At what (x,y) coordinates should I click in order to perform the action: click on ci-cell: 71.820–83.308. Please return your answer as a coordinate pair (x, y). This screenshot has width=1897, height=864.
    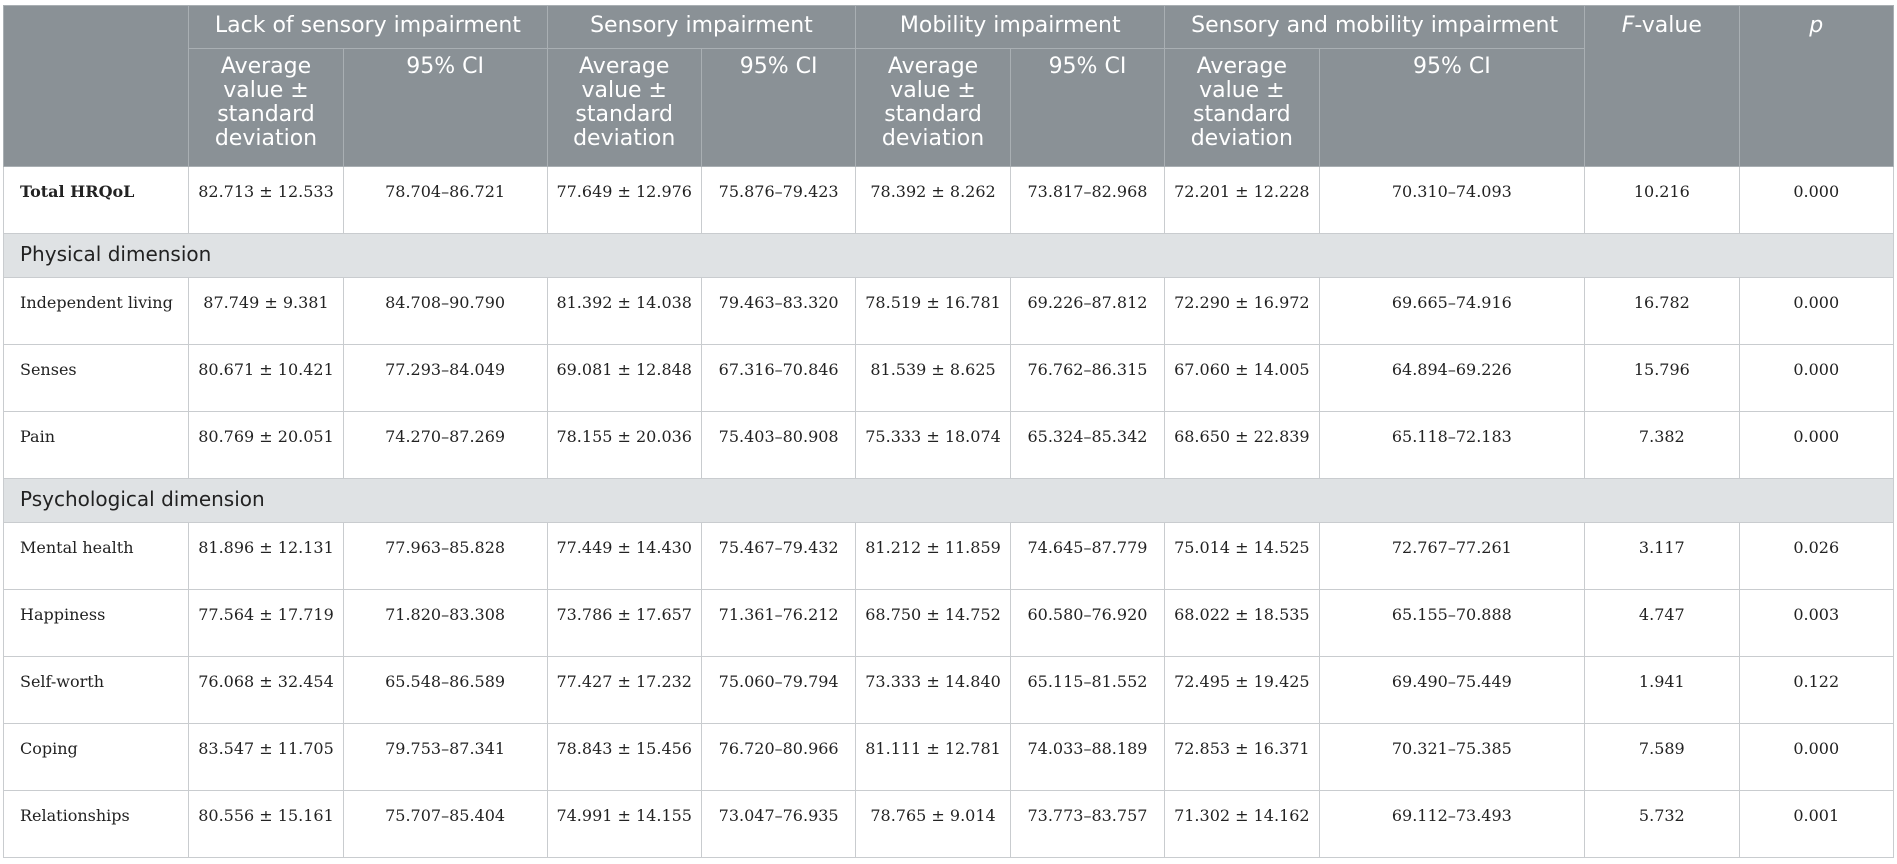
    Looking at the image, I should click on (445, 623).